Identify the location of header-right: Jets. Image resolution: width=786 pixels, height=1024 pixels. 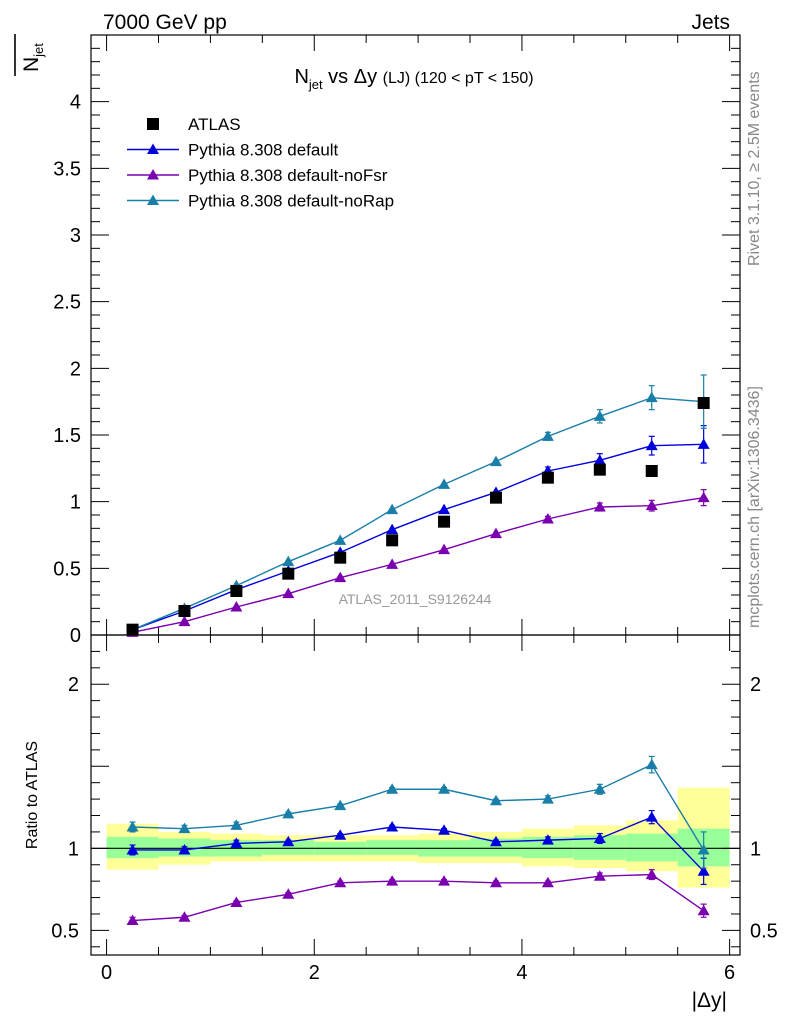
(710, 22).